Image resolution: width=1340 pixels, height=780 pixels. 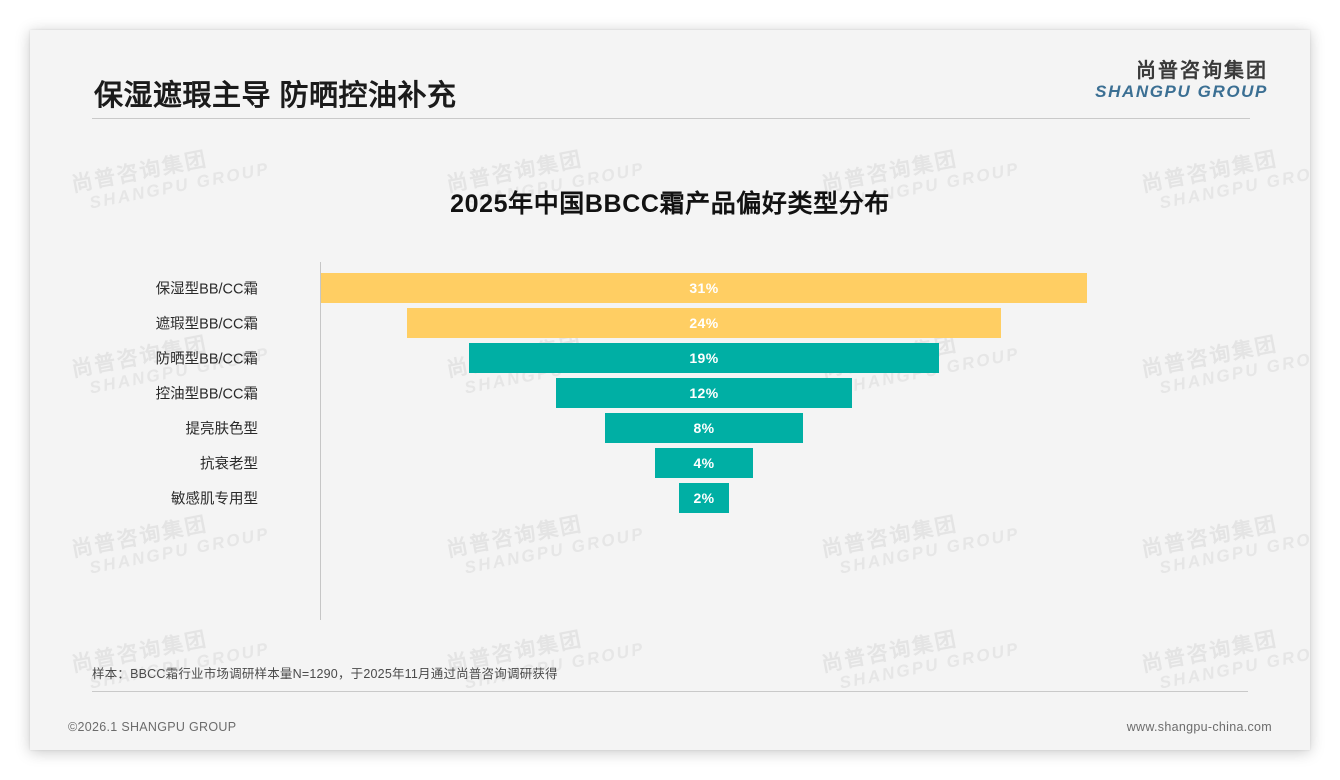 I want to click on brand-logo: 尚普咨询集团 SHANGPU GROUP, so click(x=1181, y=80).